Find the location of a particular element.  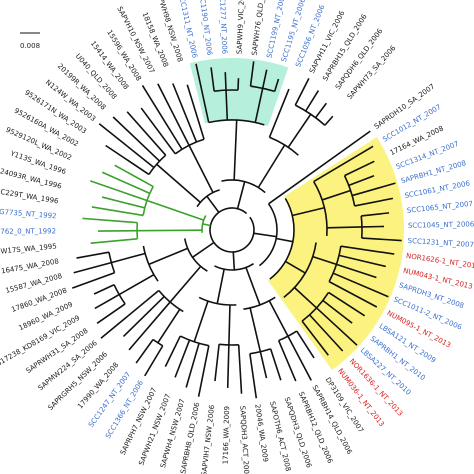

tip-label: SAPVIH7_NSW_2006 is located at coordinates (208, 439).